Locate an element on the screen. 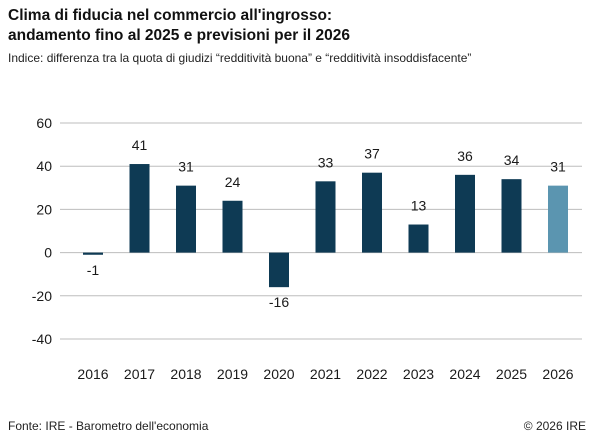 Image resolution: width=594 pixels, height=438 pixels. source-note: Fonte: IRE - Barometro dell'economia is located at coordinates (108, 426).